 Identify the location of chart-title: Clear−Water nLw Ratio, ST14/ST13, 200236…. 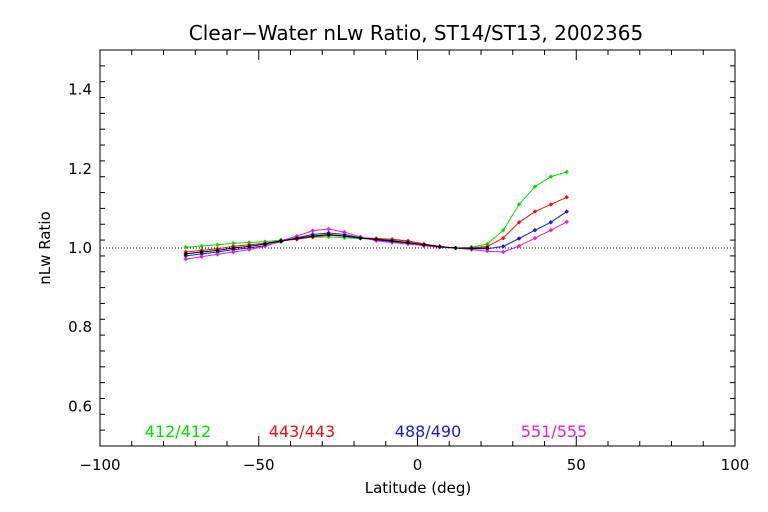
(416, 33).